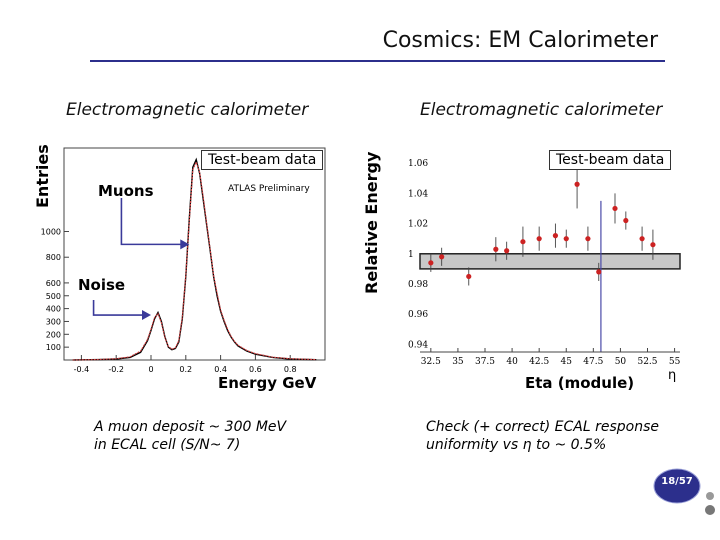 Image resolution: width=720 pixels, height=540 pixels. I want to click on slide-title: Cosmics: EM Calorimeter, so click(520, 40).